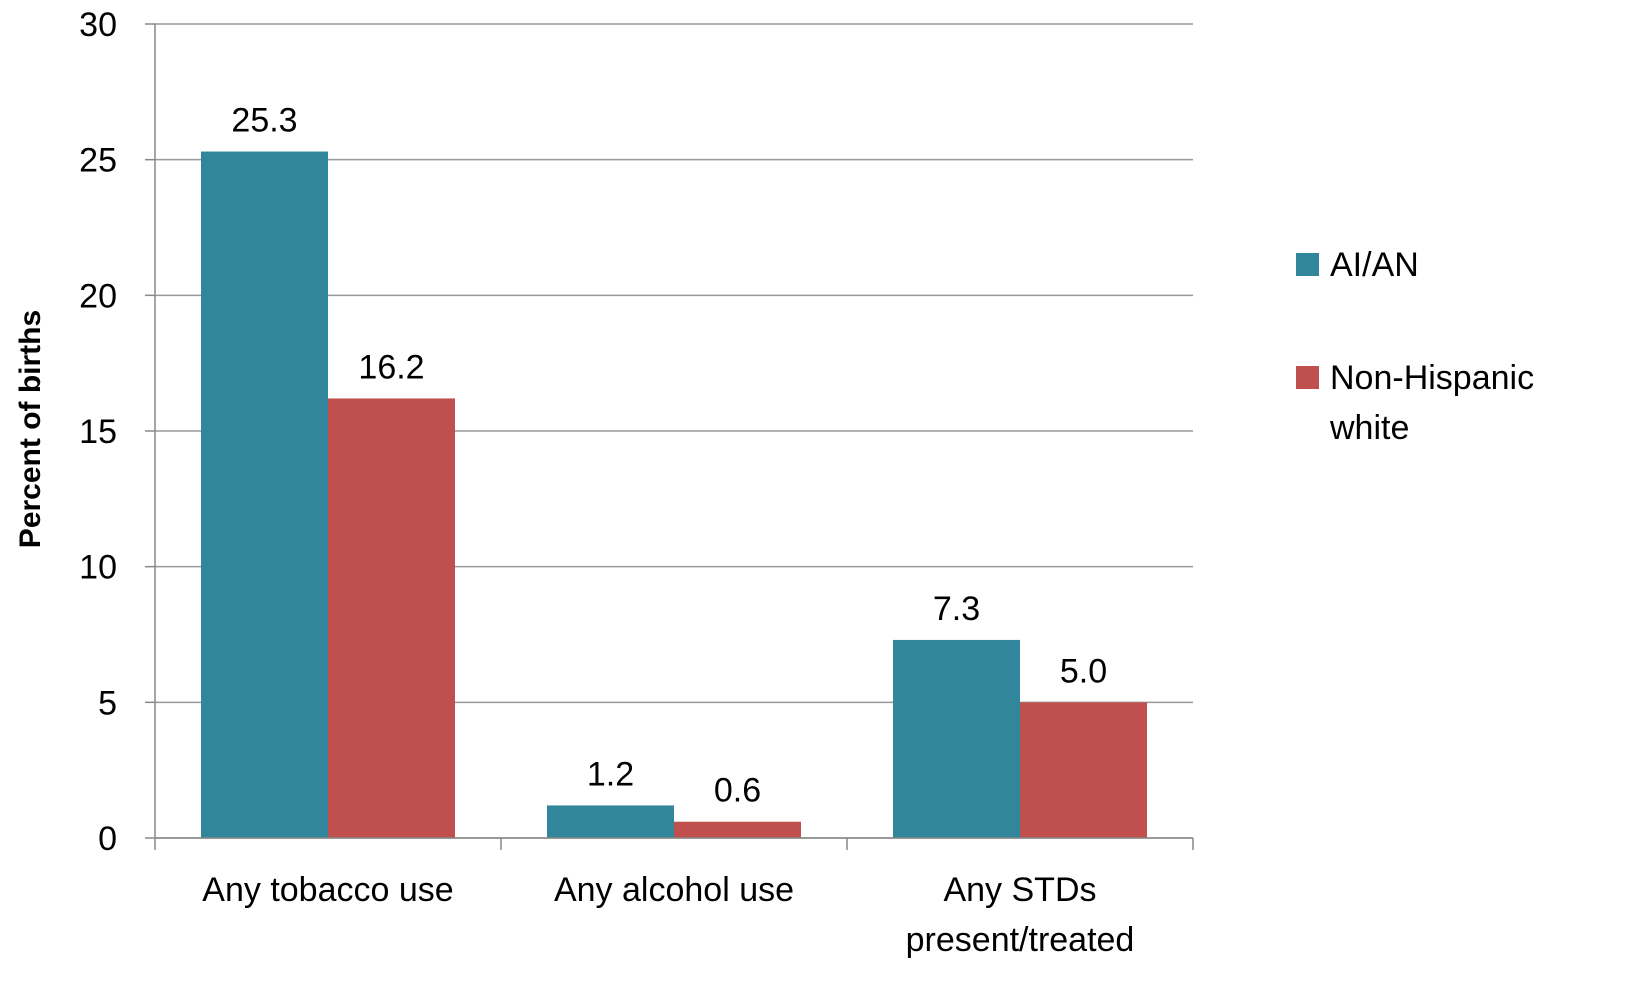 This screenshot has width=1642, height=1006. What do you see at coordinates (1415, 346) in the screenshot?
I see `legend: AI/AN Non-Hispanic white` at bounding box center [1415, 346].